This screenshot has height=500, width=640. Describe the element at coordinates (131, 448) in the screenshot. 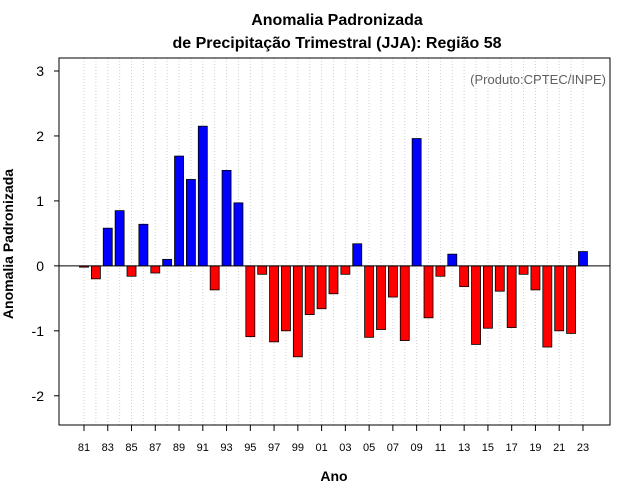

I see `x-tick-label: 85` at that location.